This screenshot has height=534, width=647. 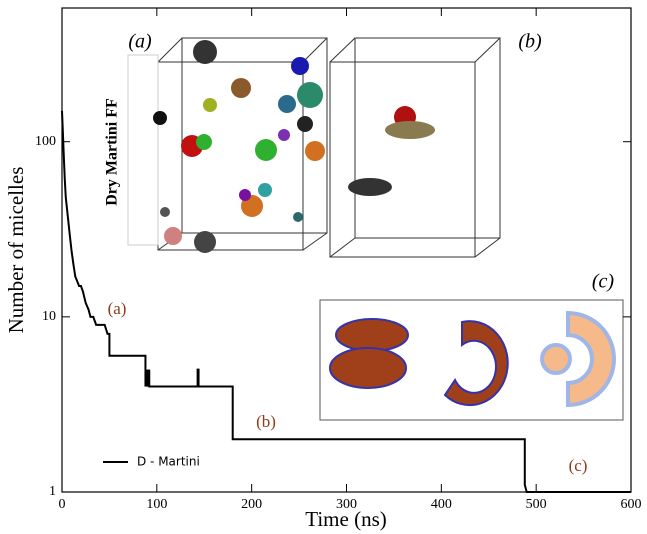 I want to click on x-tick-label: 500, so click(x=536, y=504).